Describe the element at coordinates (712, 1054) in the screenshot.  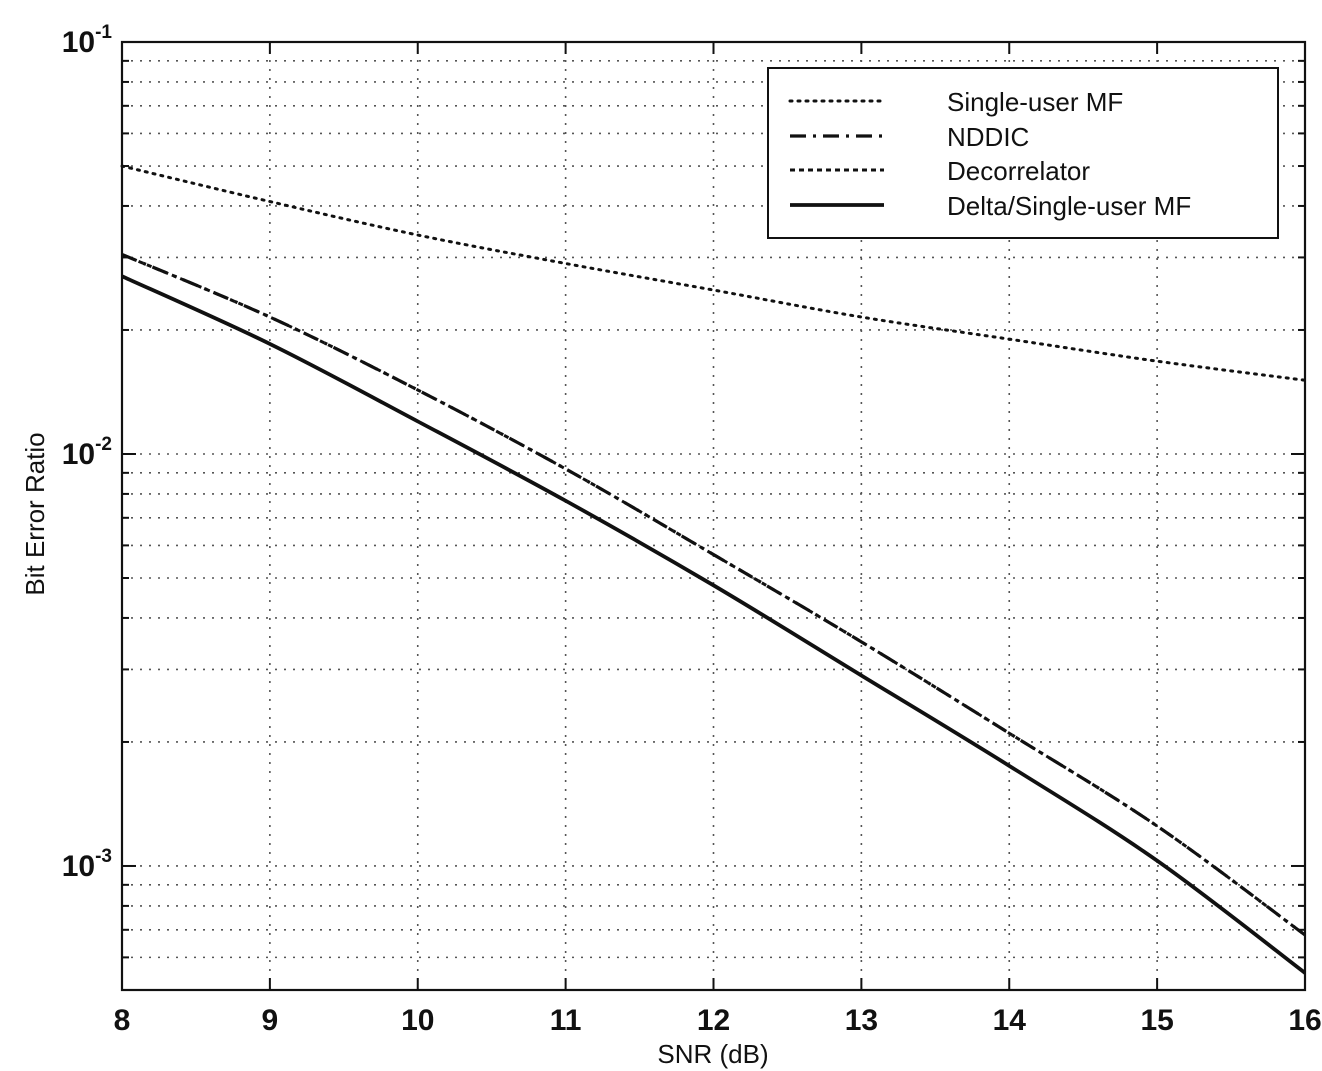
I see `x-axis-label: SNR (dB)` at that location.